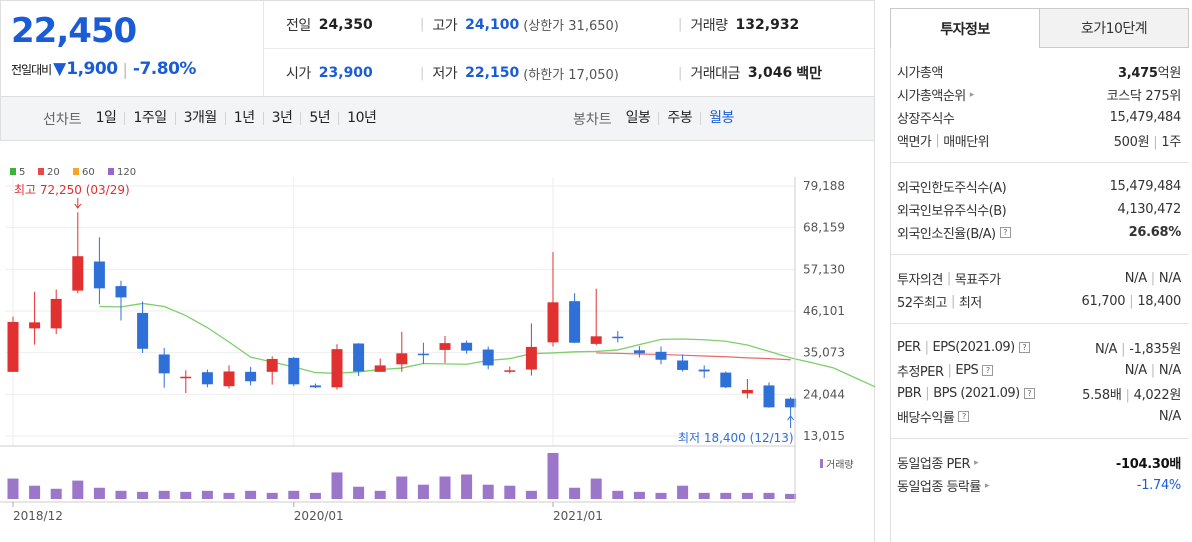 The width and height of the screenshot is (1192, 542). What do you see at coordinates (1039, 140) in the screenshot?
I see `info-row: 액면가 | 매매단위 500원 | 1주` at bounding box center [1039, 140].